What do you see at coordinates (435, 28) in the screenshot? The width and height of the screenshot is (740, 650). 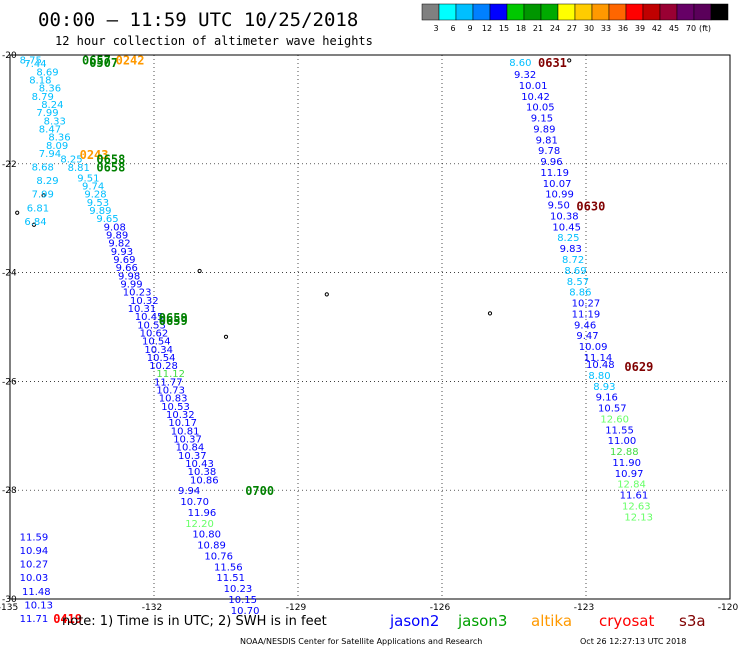 I see `legend-label: 3` at bounding box center [435, 28].